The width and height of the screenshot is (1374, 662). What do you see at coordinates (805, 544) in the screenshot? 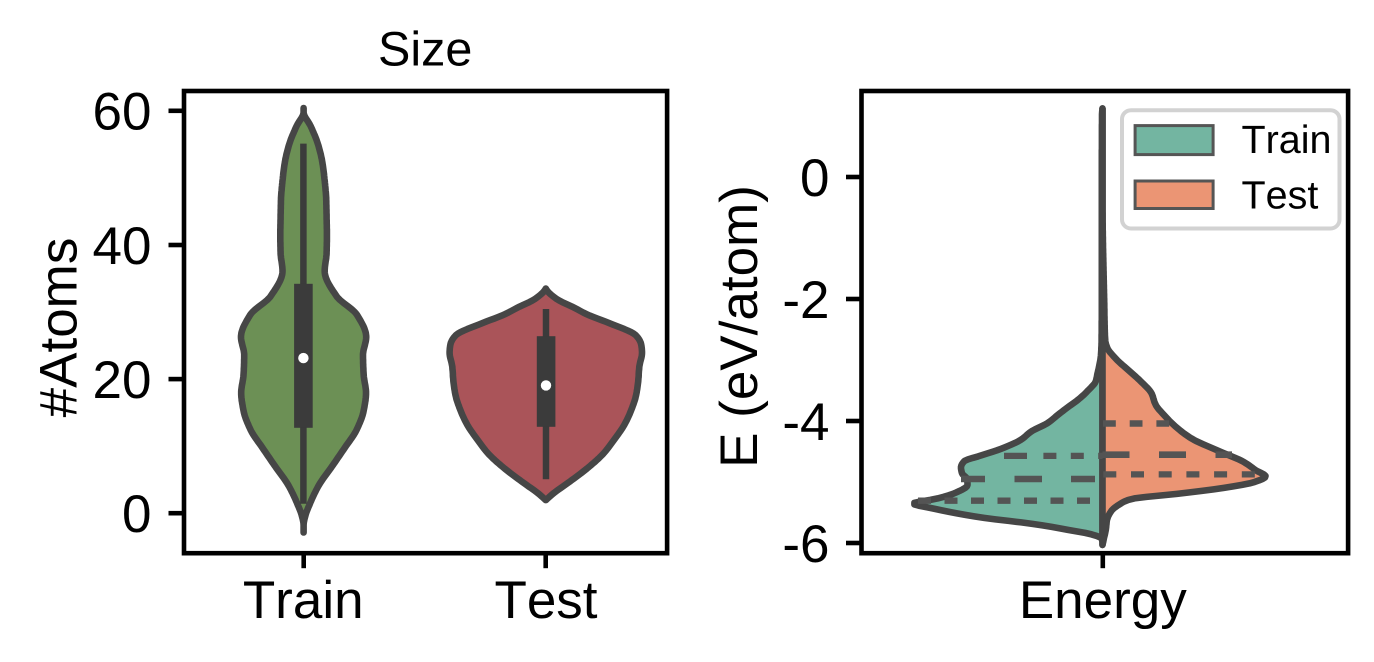
I see `svg-text: -6` at bounding box center [805, 544].